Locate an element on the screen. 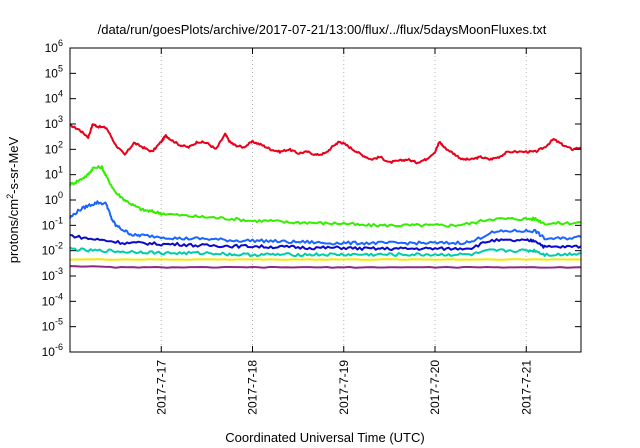 The width and height of the screenshot is (640, 448). y-tick-exp: 6 is located at coordinates (60, 43).